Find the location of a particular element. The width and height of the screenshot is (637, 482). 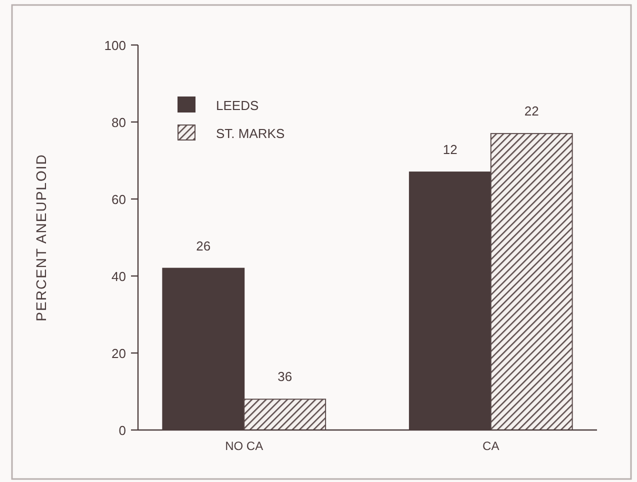

legend-label: LEEDS is located at coordinates (237, 105).